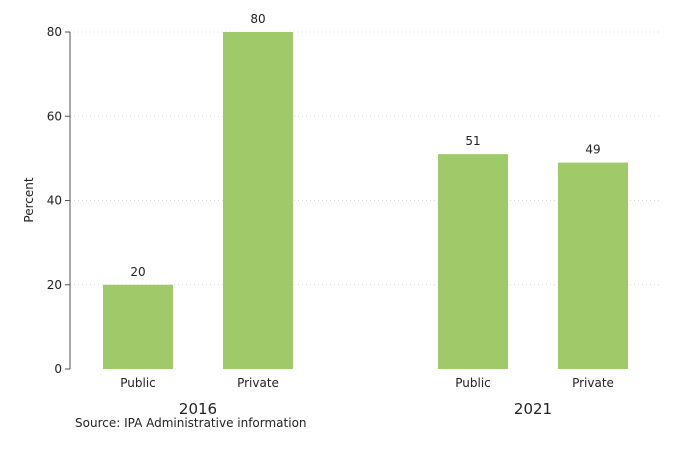  Describe the element at coordinates (54, 201) in the screenshot. I see `y-tick-label: 40` at that location.